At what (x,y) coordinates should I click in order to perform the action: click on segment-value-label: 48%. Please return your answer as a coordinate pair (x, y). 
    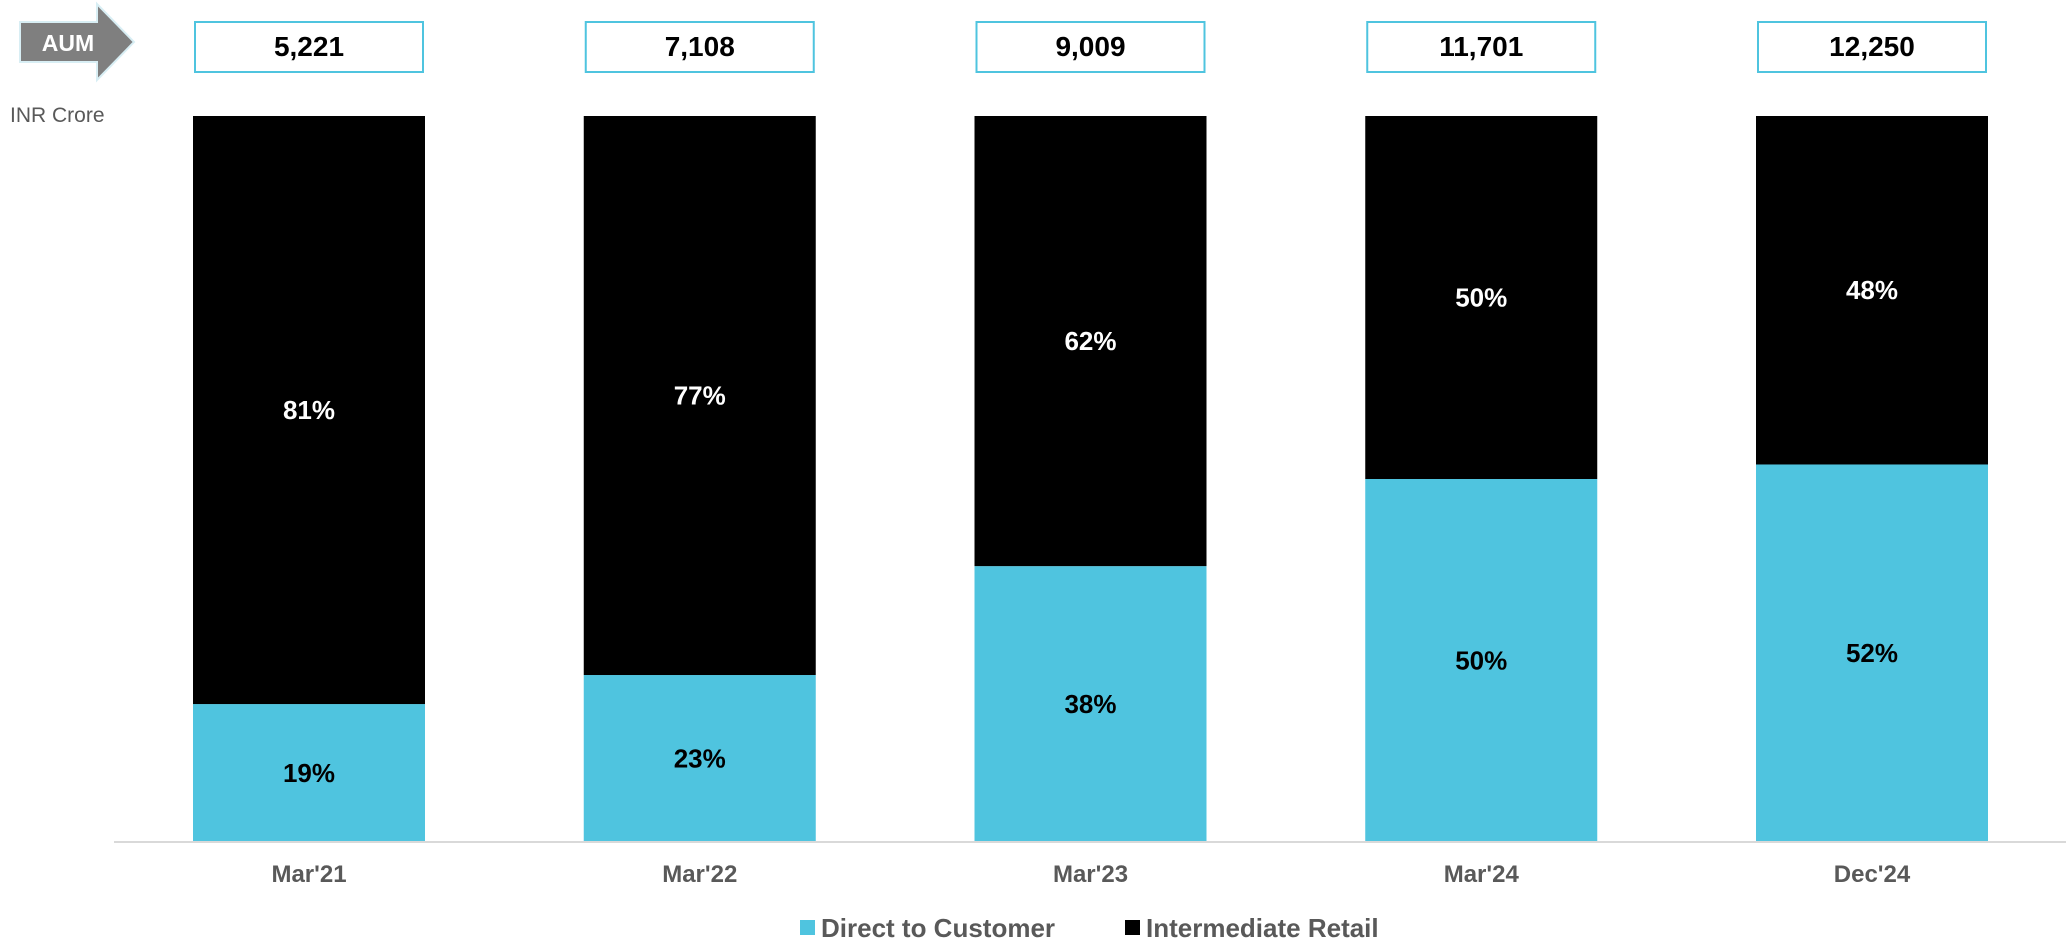
    Looking at the image, I should click on (1872, 290).